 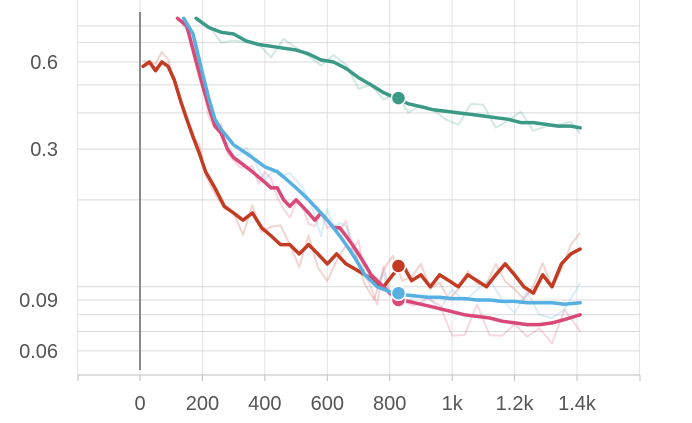 What do you see at coordinates (38, 301) in the screenshot?
I see `y-tick-label: 0.09` at bounding box center [38, 301].